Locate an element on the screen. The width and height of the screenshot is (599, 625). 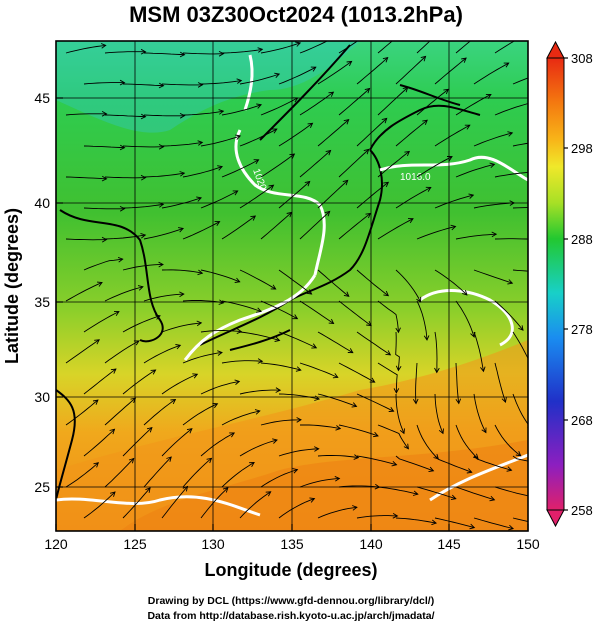
y-tick-label: 45 is located at coordinates (42, 98).